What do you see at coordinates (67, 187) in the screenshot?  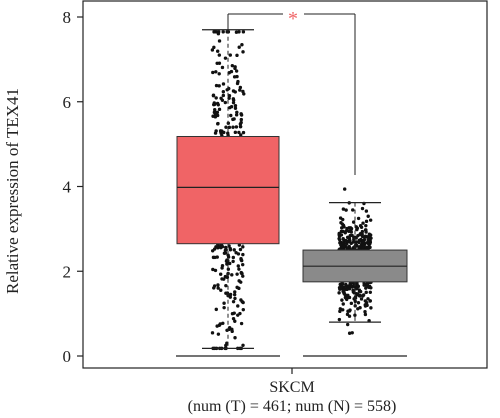 I see `y-tick-label: 4` at bounding box center [67, 187].